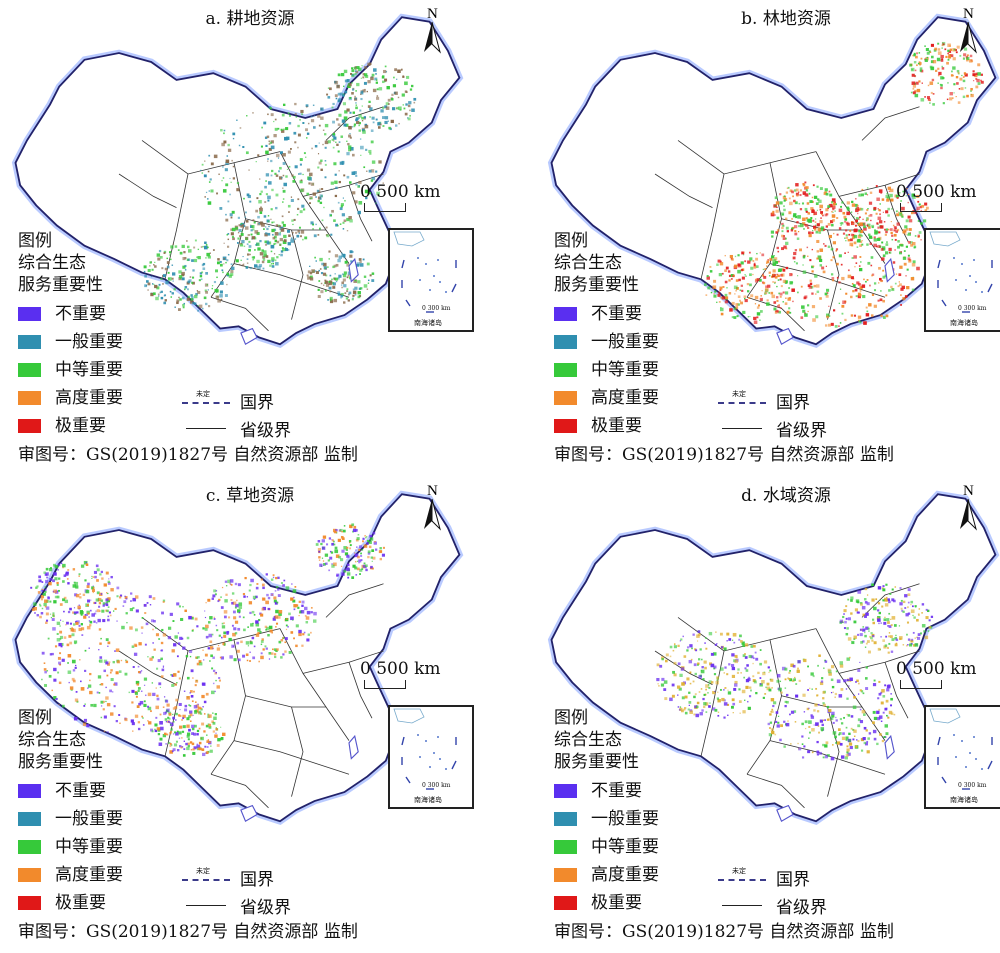 Image resolution: width=1000 pixels, height=953 pixels. What do you see at coordinates (257, 402) in the screenshot?
I see `national-boundary-label: 国界` at bounding box center [257, 402].